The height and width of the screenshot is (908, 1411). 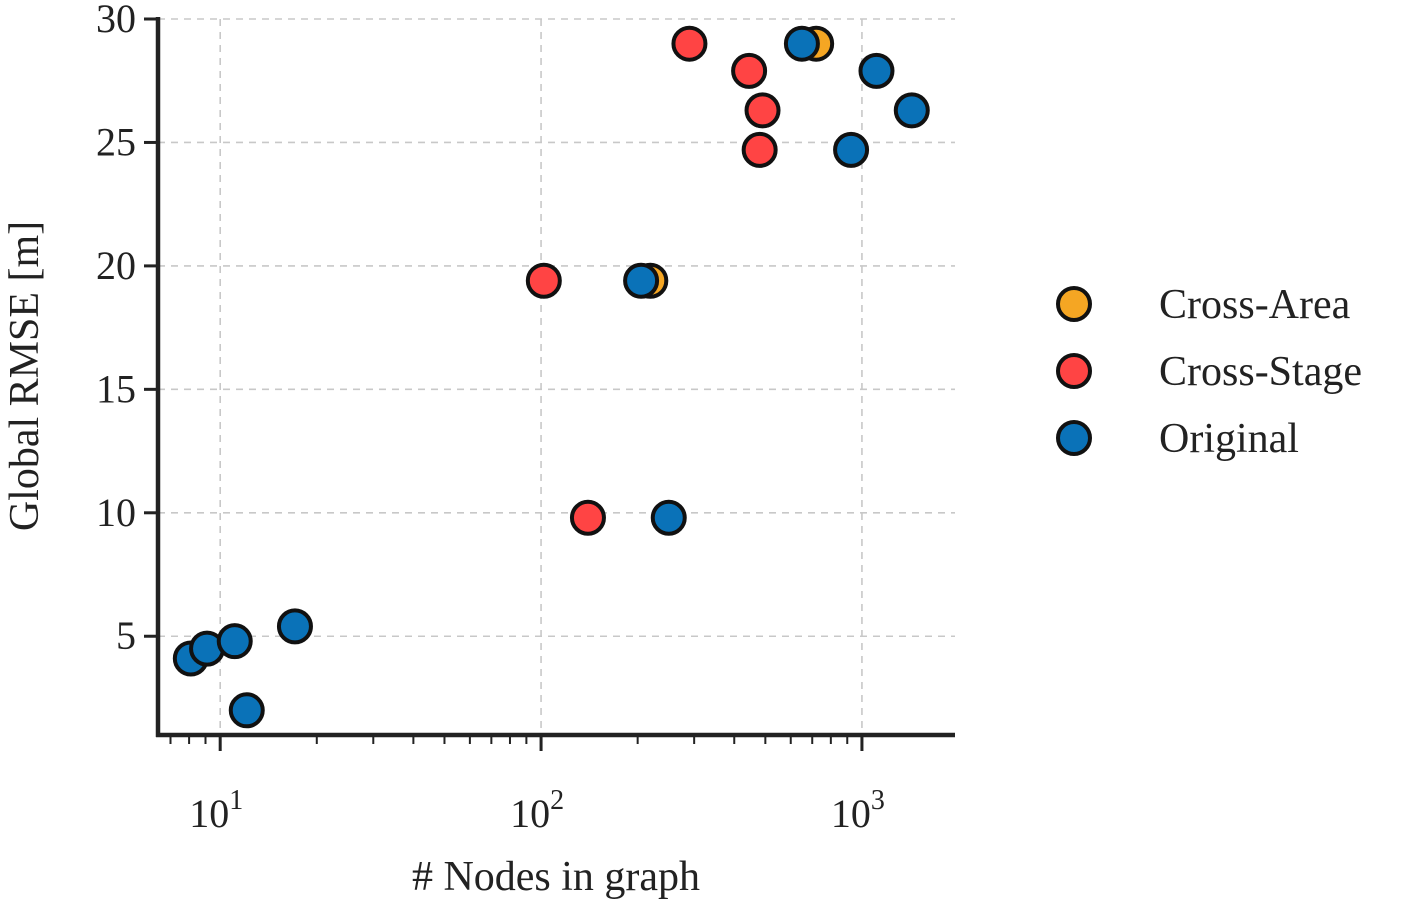 What do you see at coordinates (116, 265) in the screenshot?
I see `y-tick-label: 20` at bounding box center [116, 265].